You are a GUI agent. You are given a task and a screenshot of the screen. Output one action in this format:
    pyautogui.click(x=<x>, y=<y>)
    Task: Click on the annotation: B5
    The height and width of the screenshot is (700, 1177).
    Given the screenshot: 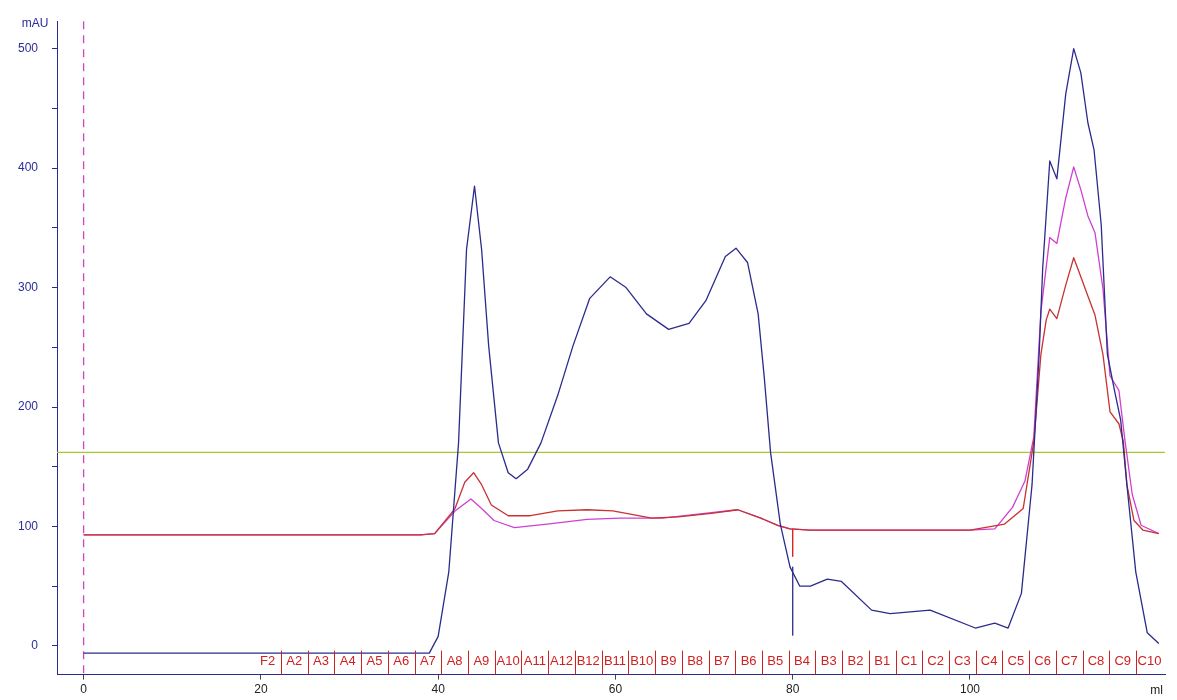 What is the action you would take?
    pyautogui.click(x=775, y=661)
    